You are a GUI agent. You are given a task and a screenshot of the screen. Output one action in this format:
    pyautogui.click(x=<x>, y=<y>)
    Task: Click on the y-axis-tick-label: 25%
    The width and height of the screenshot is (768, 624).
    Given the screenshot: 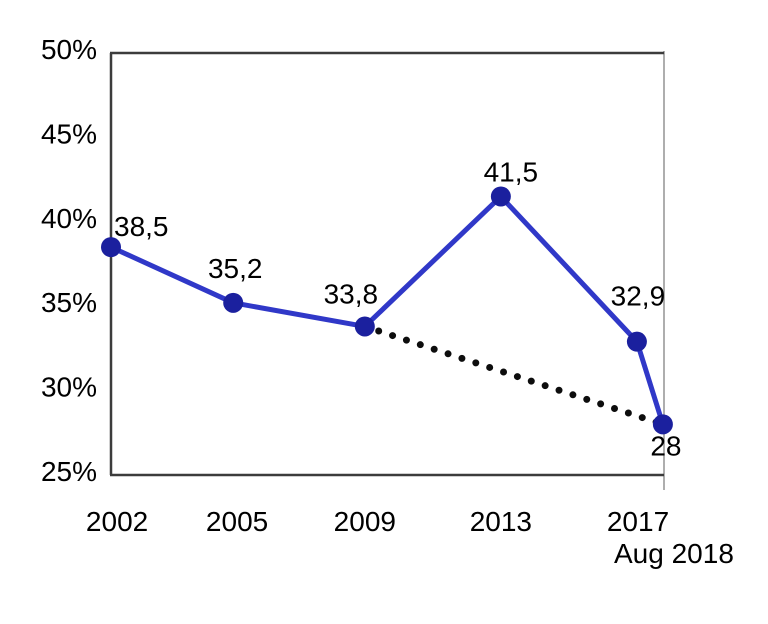 What is the action you would take?
    pyautogui.click(x=69, y=471)
    